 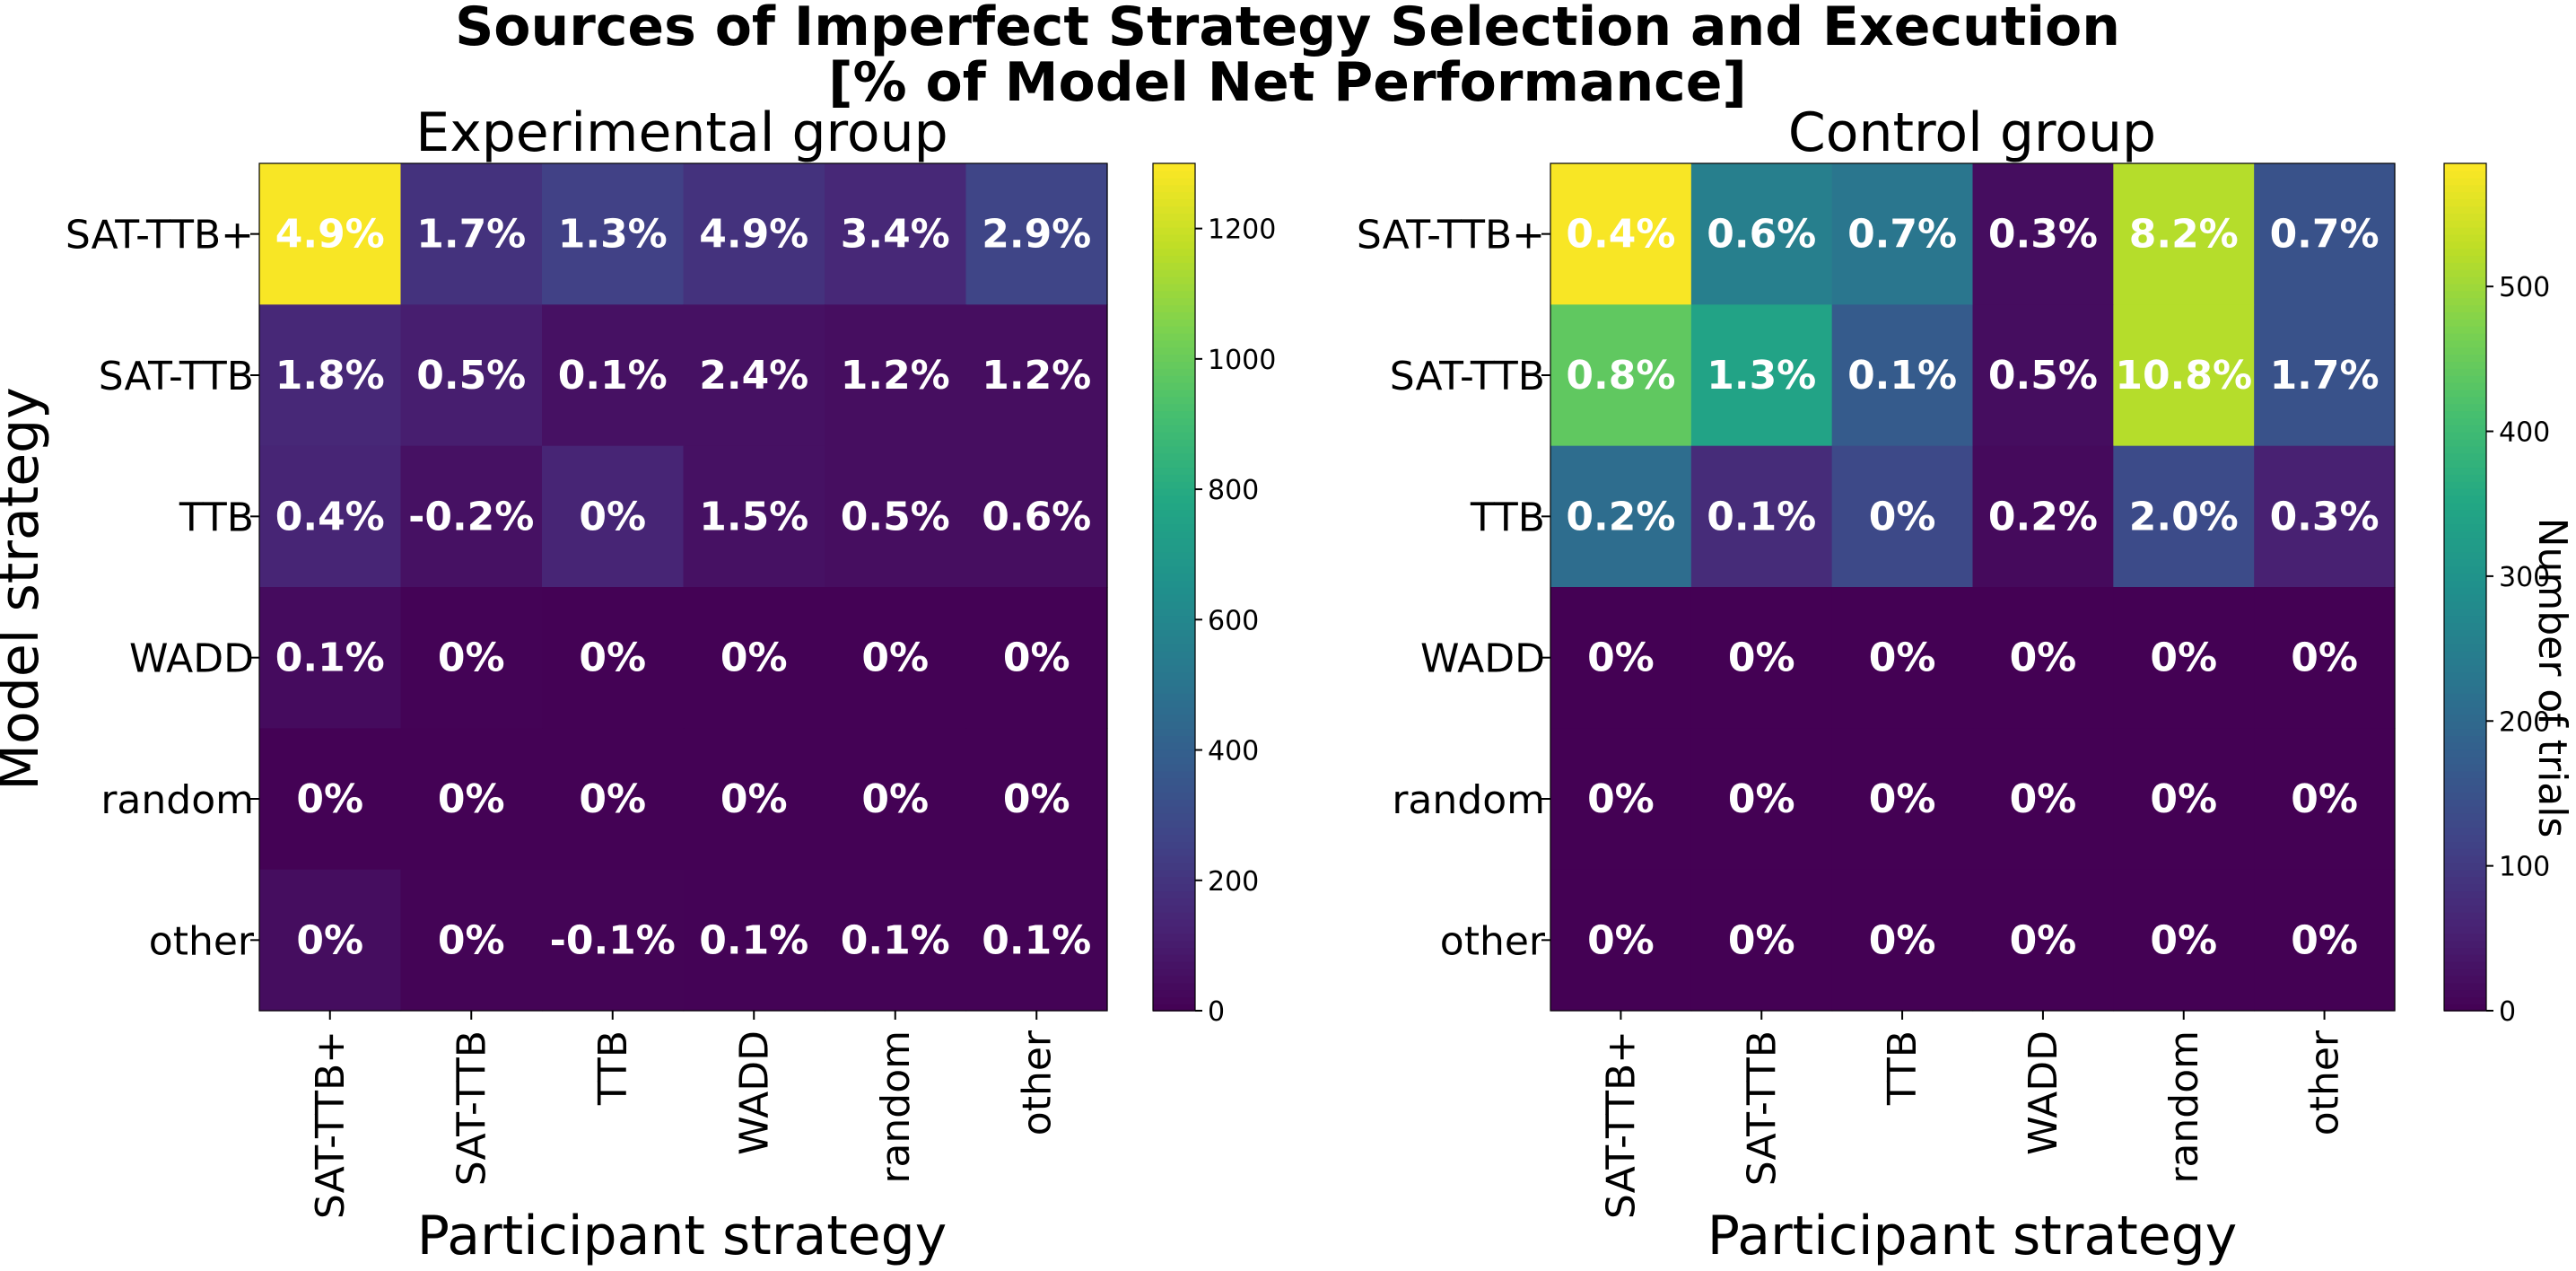 I want to click on experimental-y-tick-sat-ttb: SAT-TTB+, so click(x=160, y=236).